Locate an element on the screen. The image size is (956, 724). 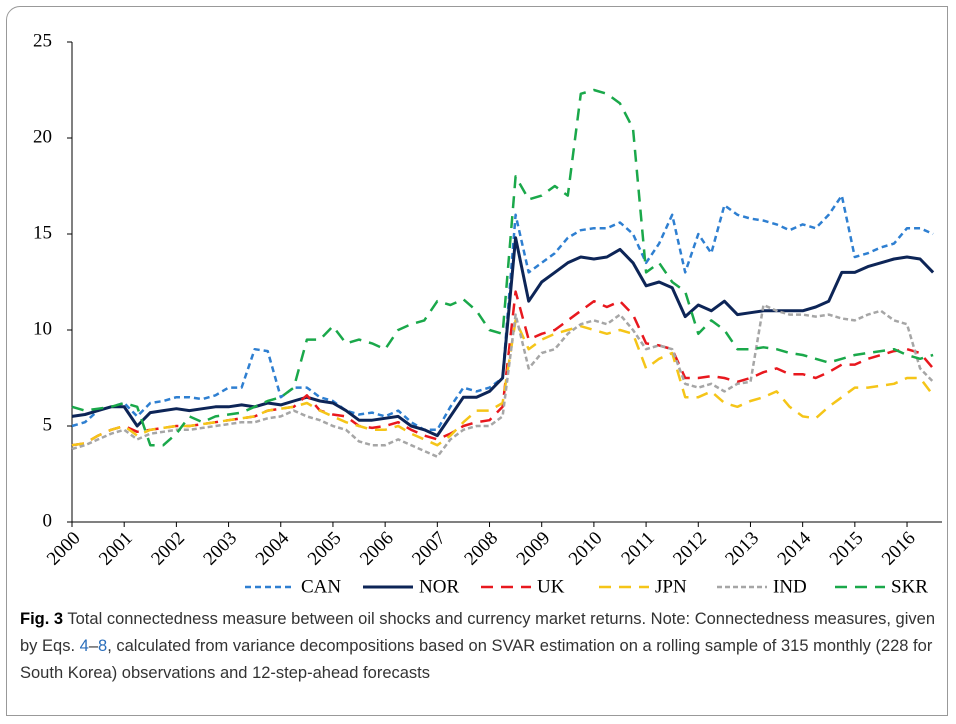
y-tick-label: 0 is located at coordinates (48, 520).